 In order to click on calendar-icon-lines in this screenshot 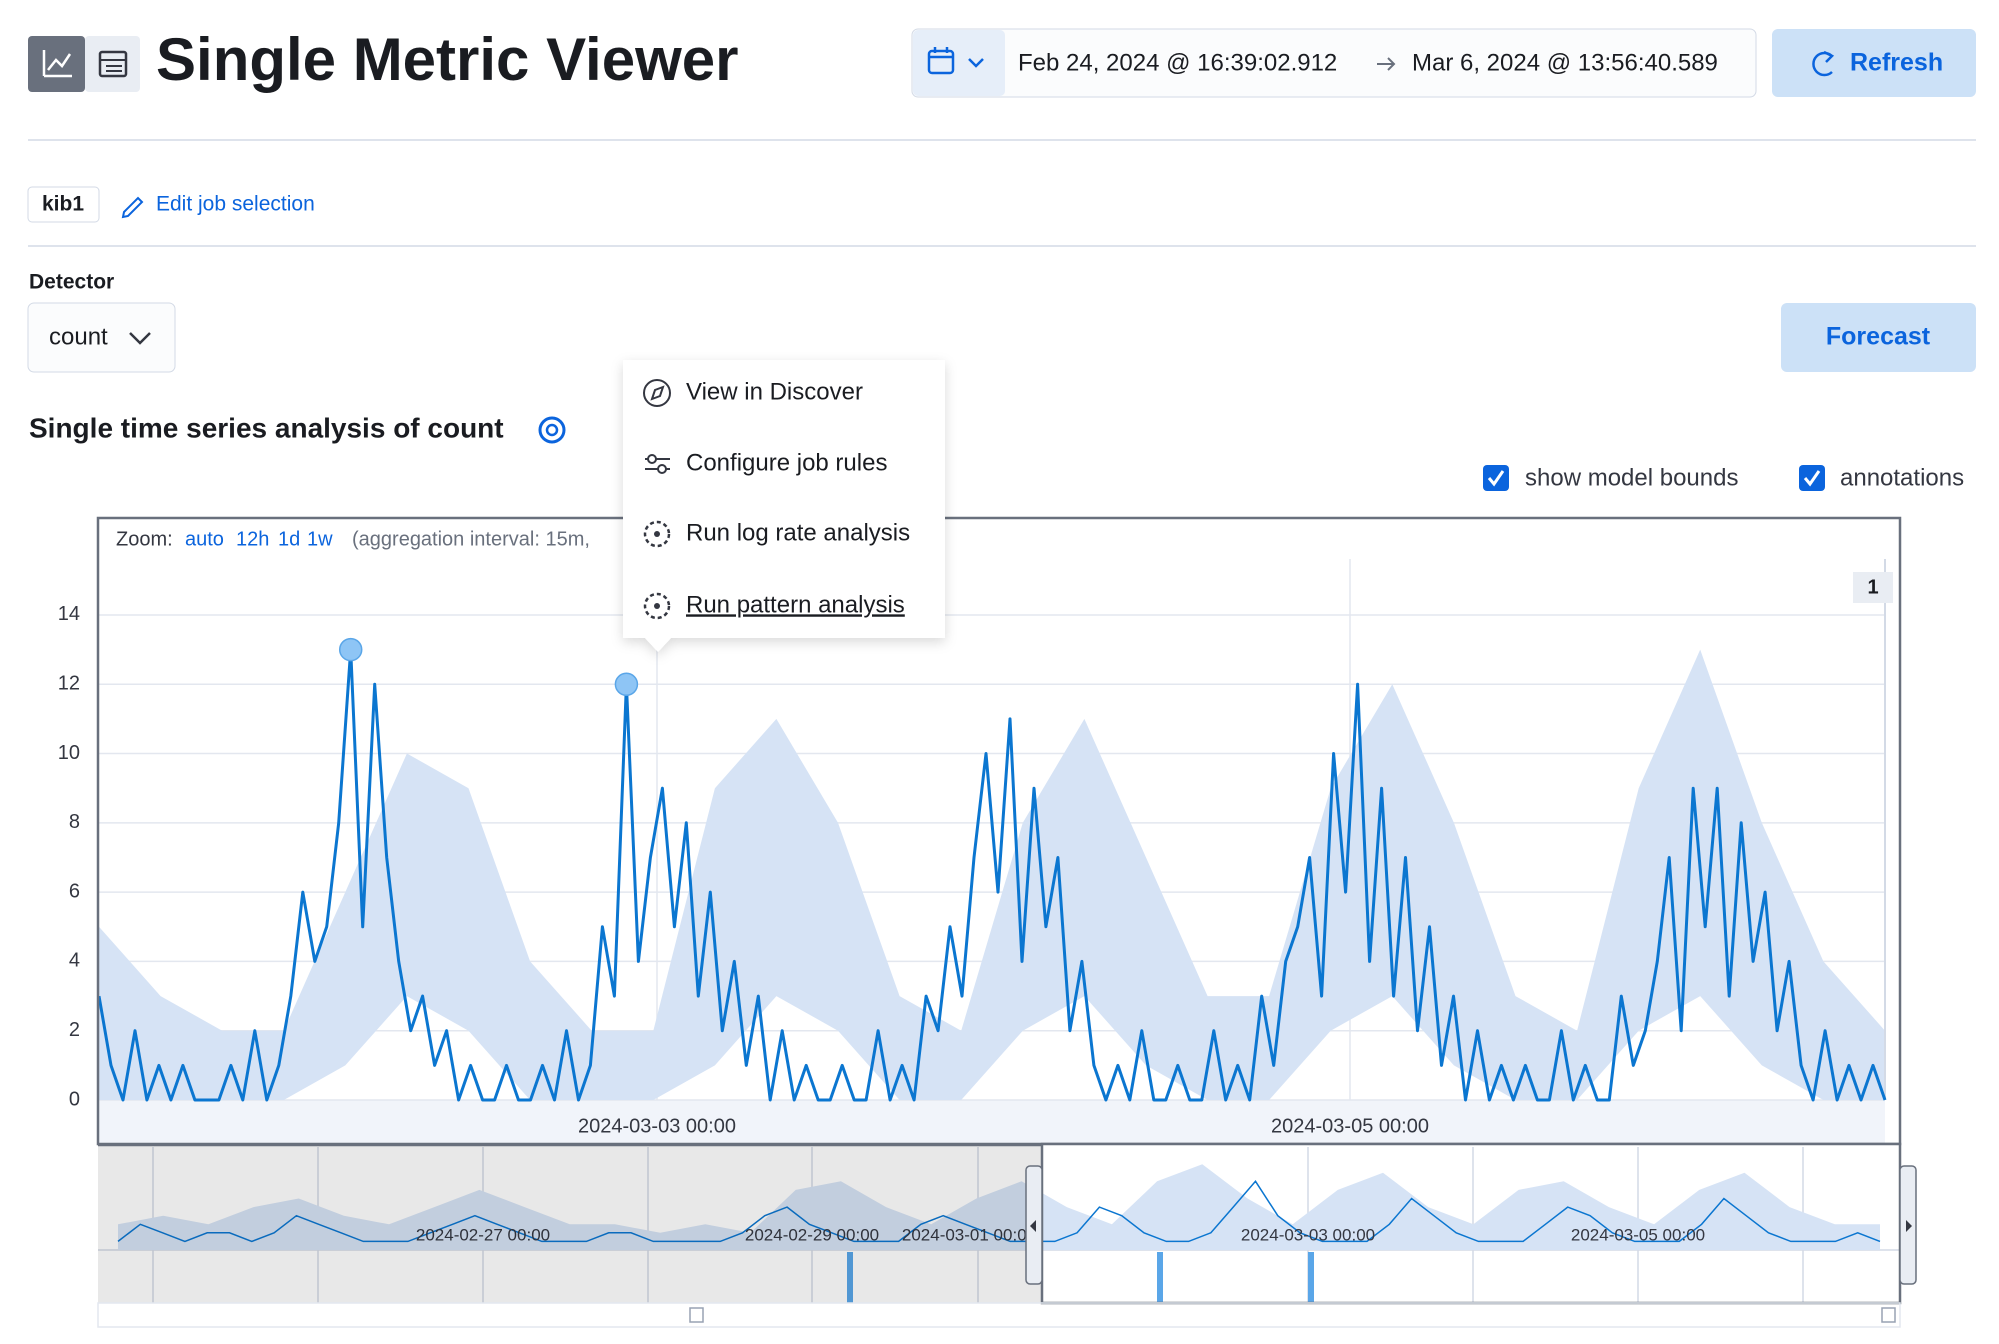, I will do `click(941, 53)`.